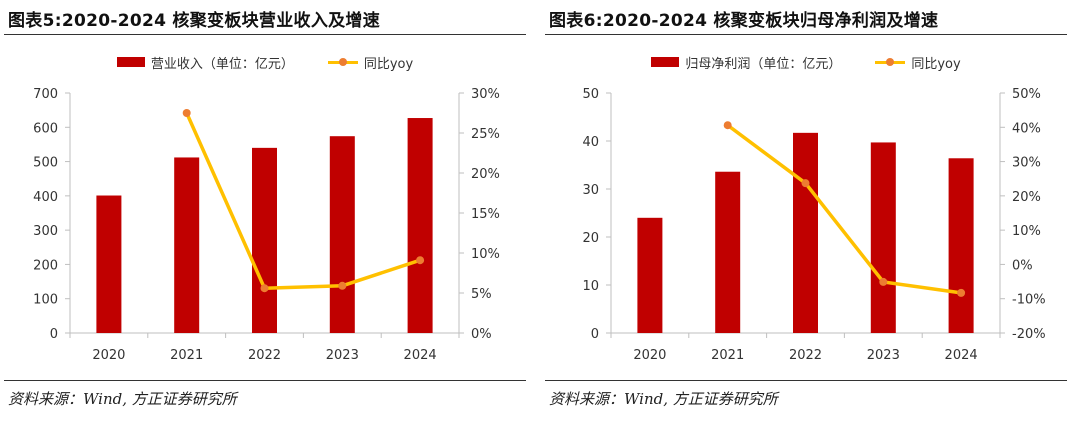  What do you see at coordinates (222, 64) in the screenshot?
I see `legend-bar-label: 营业收入（单位：亿元）` at bounding box center [222, 64].